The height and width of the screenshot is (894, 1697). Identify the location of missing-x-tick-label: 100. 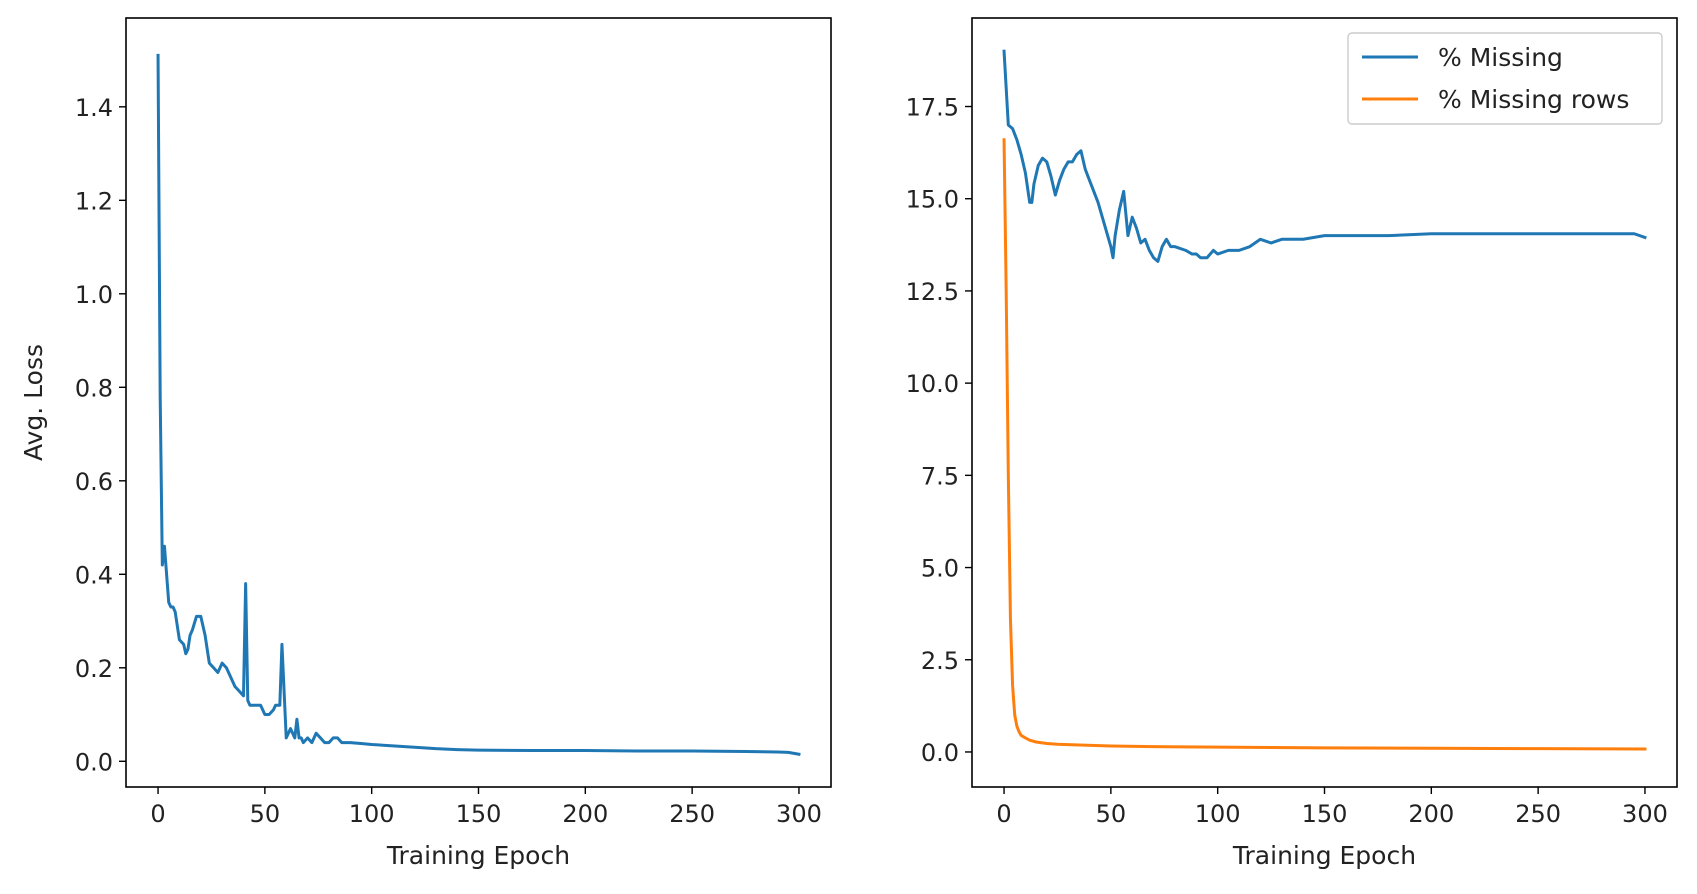
(1218, 814).